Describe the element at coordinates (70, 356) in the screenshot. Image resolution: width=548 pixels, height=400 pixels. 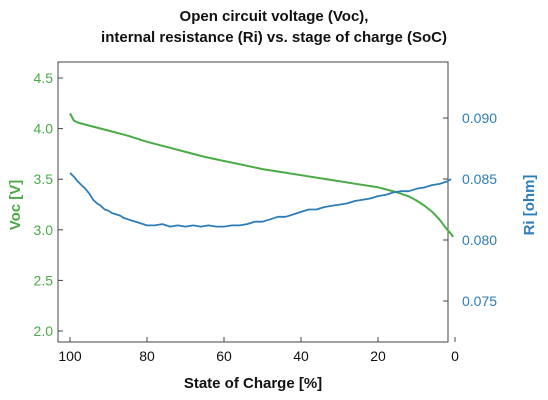
I see `x-tick-label: 100` at that location.